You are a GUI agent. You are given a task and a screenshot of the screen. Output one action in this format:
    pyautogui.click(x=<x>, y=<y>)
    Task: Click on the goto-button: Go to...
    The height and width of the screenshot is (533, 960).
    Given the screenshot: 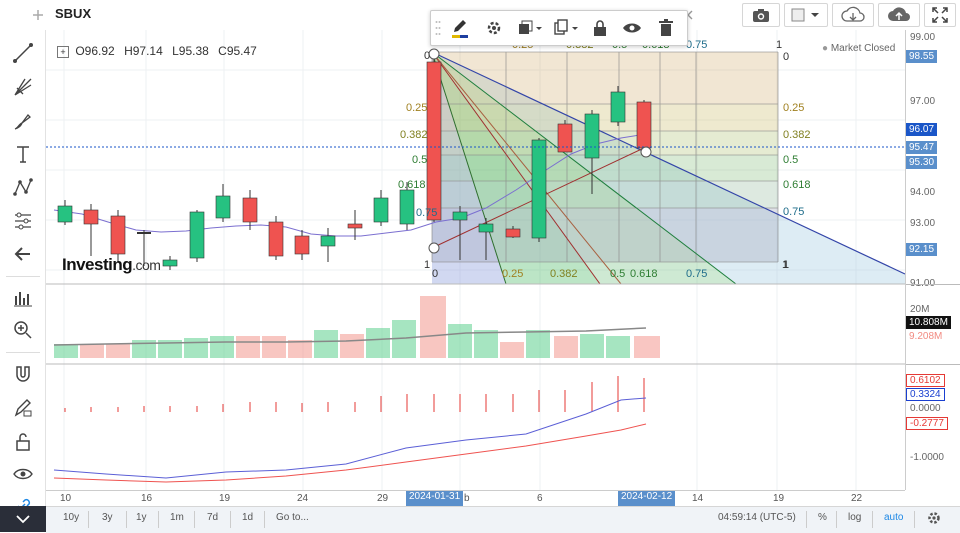 What is the action you would take?
    pyautogui.click(x=292, y=517)
    